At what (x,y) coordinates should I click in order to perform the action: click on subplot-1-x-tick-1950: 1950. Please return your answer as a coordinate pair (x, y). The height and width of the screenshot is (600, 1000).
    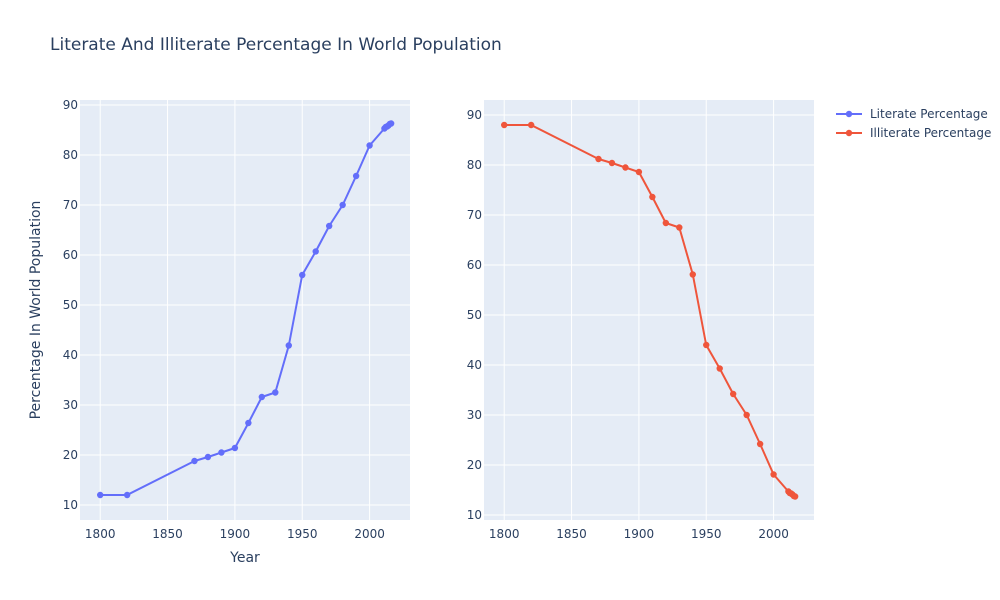
    Looking at the image, I should click on (302, 534).